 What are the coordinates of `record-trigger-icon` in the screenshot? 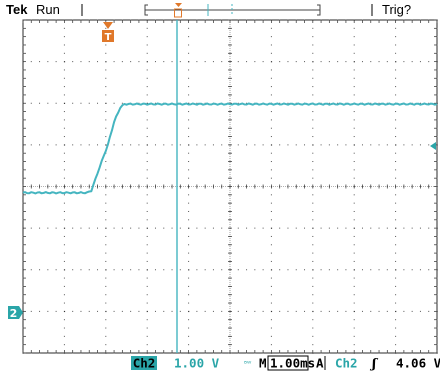 It's located at (178, 10).